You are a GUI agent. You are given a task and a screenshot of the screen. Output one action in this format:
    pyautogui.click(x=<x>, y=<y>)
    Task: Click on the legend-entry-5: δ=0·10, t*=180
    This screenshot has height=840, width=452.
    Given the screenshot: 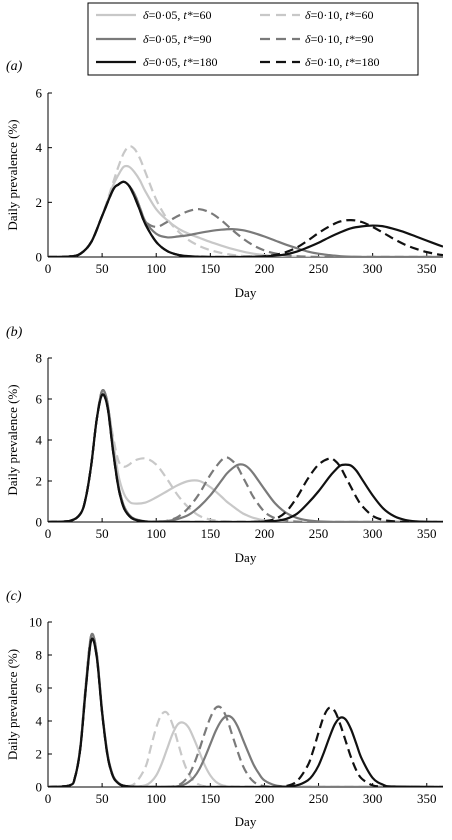 What is the action you would take?
    pyautogui.click(x=319, y=62)
    